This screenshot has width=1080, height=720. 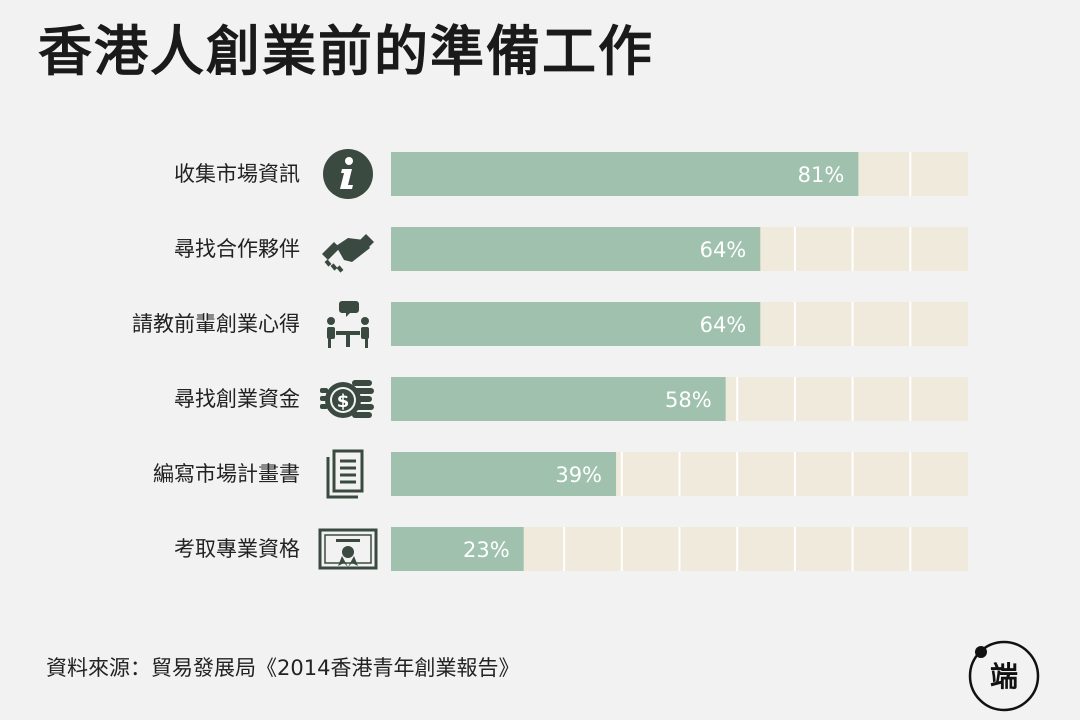 I want to click on category-label: 收集市場資訊, so click(x=237, y=174).